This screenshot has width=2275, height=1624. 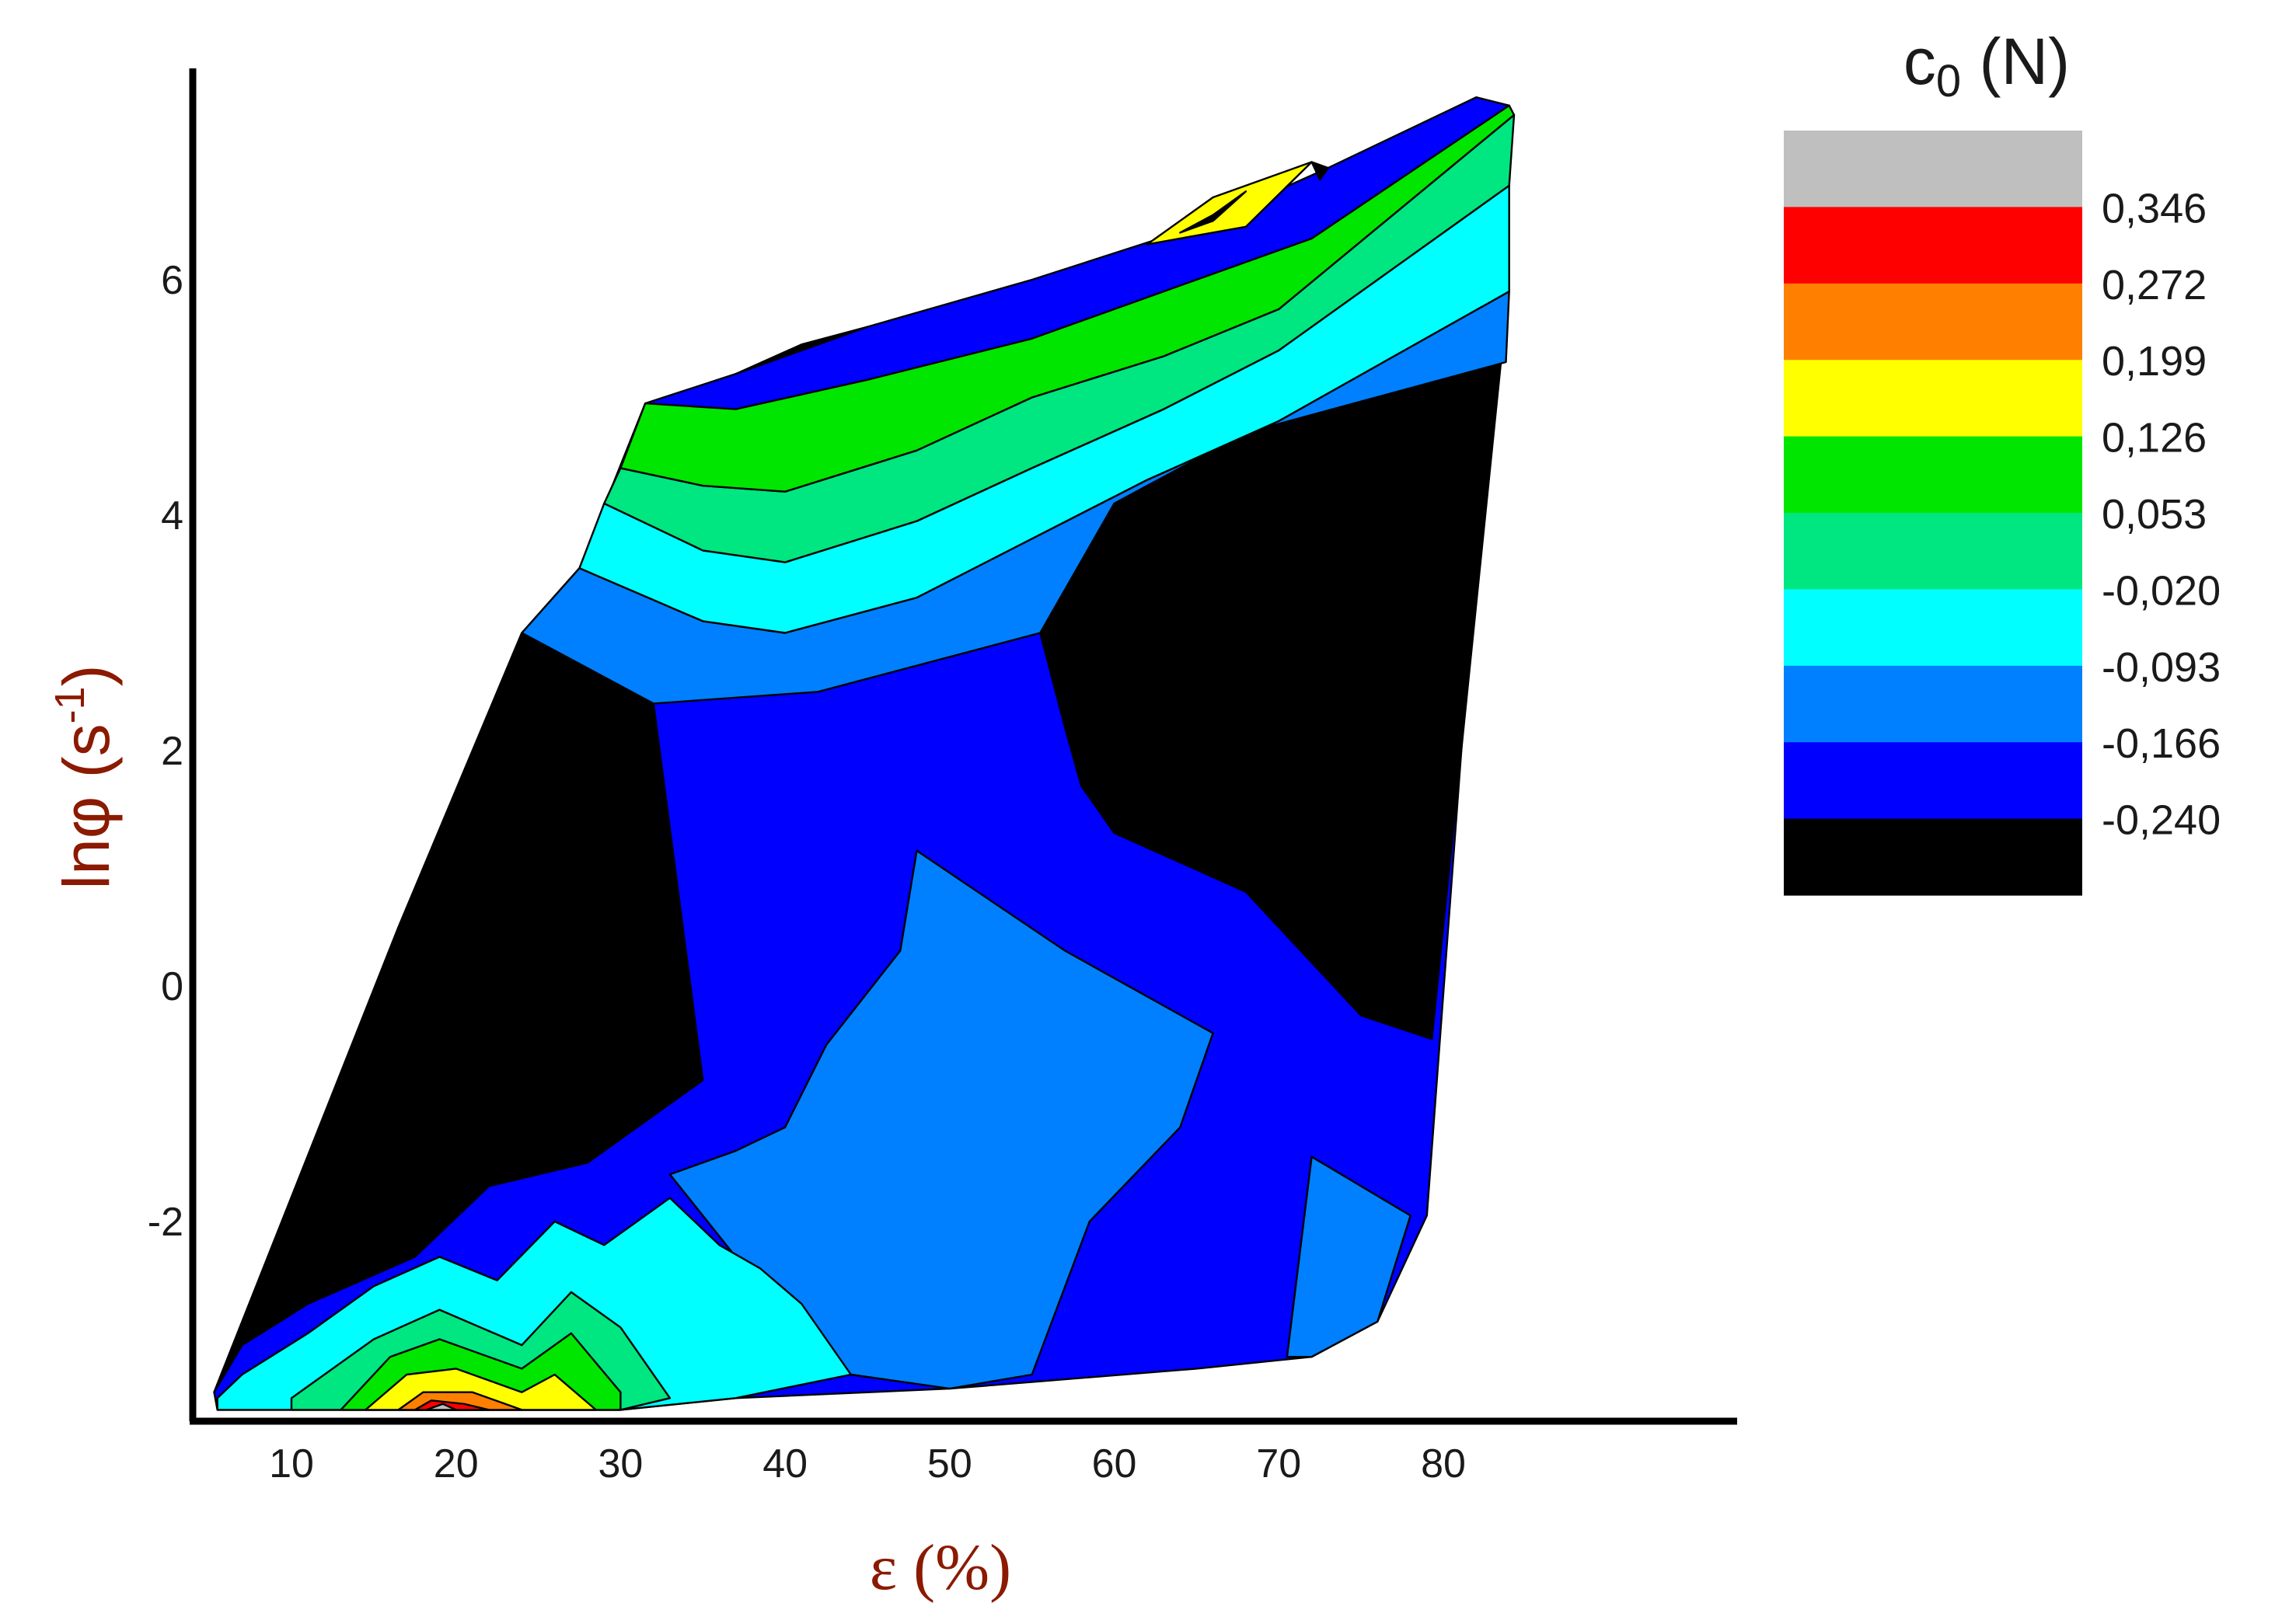 What do you see at coordinates (86, 806) in the screenshot?
I see `y-axis-label-main: lnφ (s` at bounding box center [86, 806].